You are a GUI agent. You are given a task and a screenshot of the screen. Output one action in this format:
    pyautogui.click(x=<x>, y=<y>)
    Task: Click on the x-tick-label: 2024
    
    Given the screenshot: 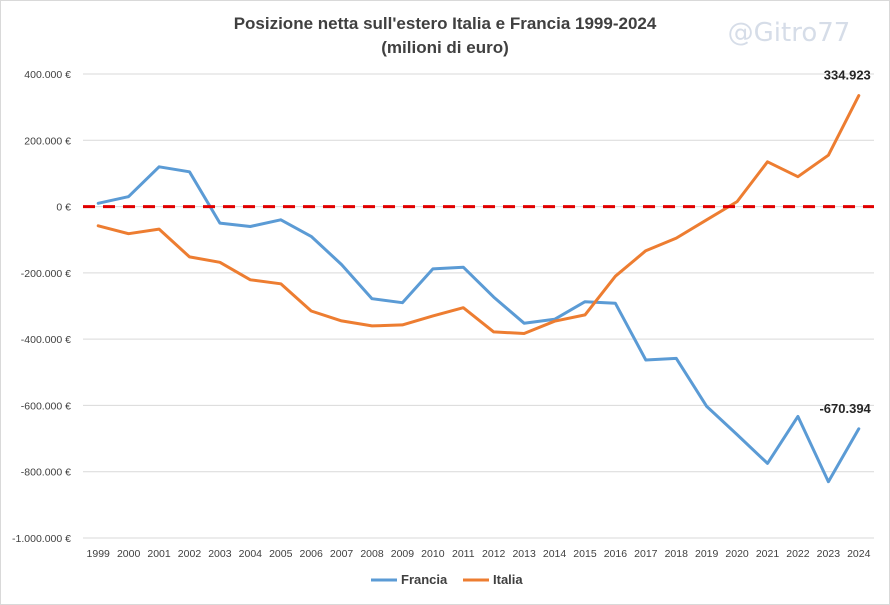 What is the action you would take?
    pyautogui.click(x=859, y=554)
    